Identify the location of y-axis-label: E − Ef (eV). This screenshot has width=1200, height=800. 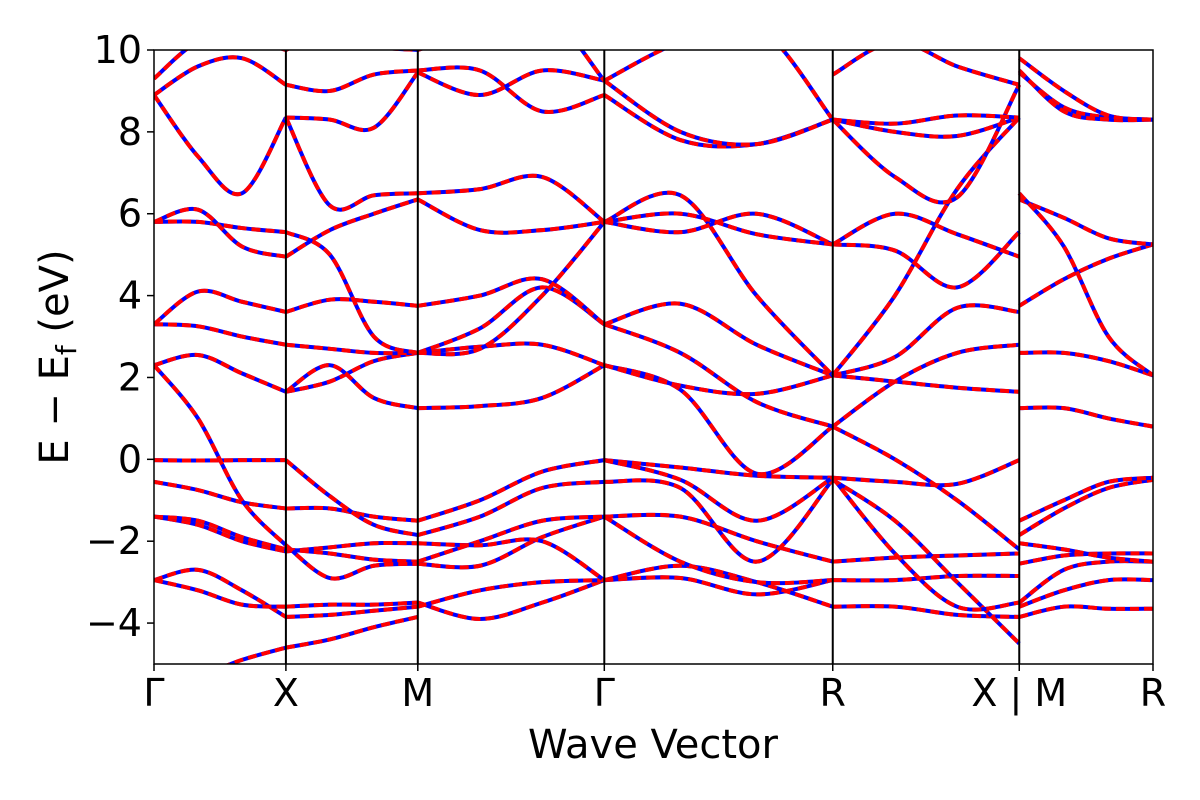
(57, 356).